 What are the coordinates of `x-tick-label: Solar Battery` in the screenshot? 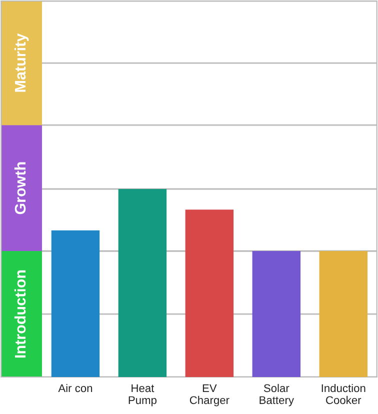 It's located at (277, 395).